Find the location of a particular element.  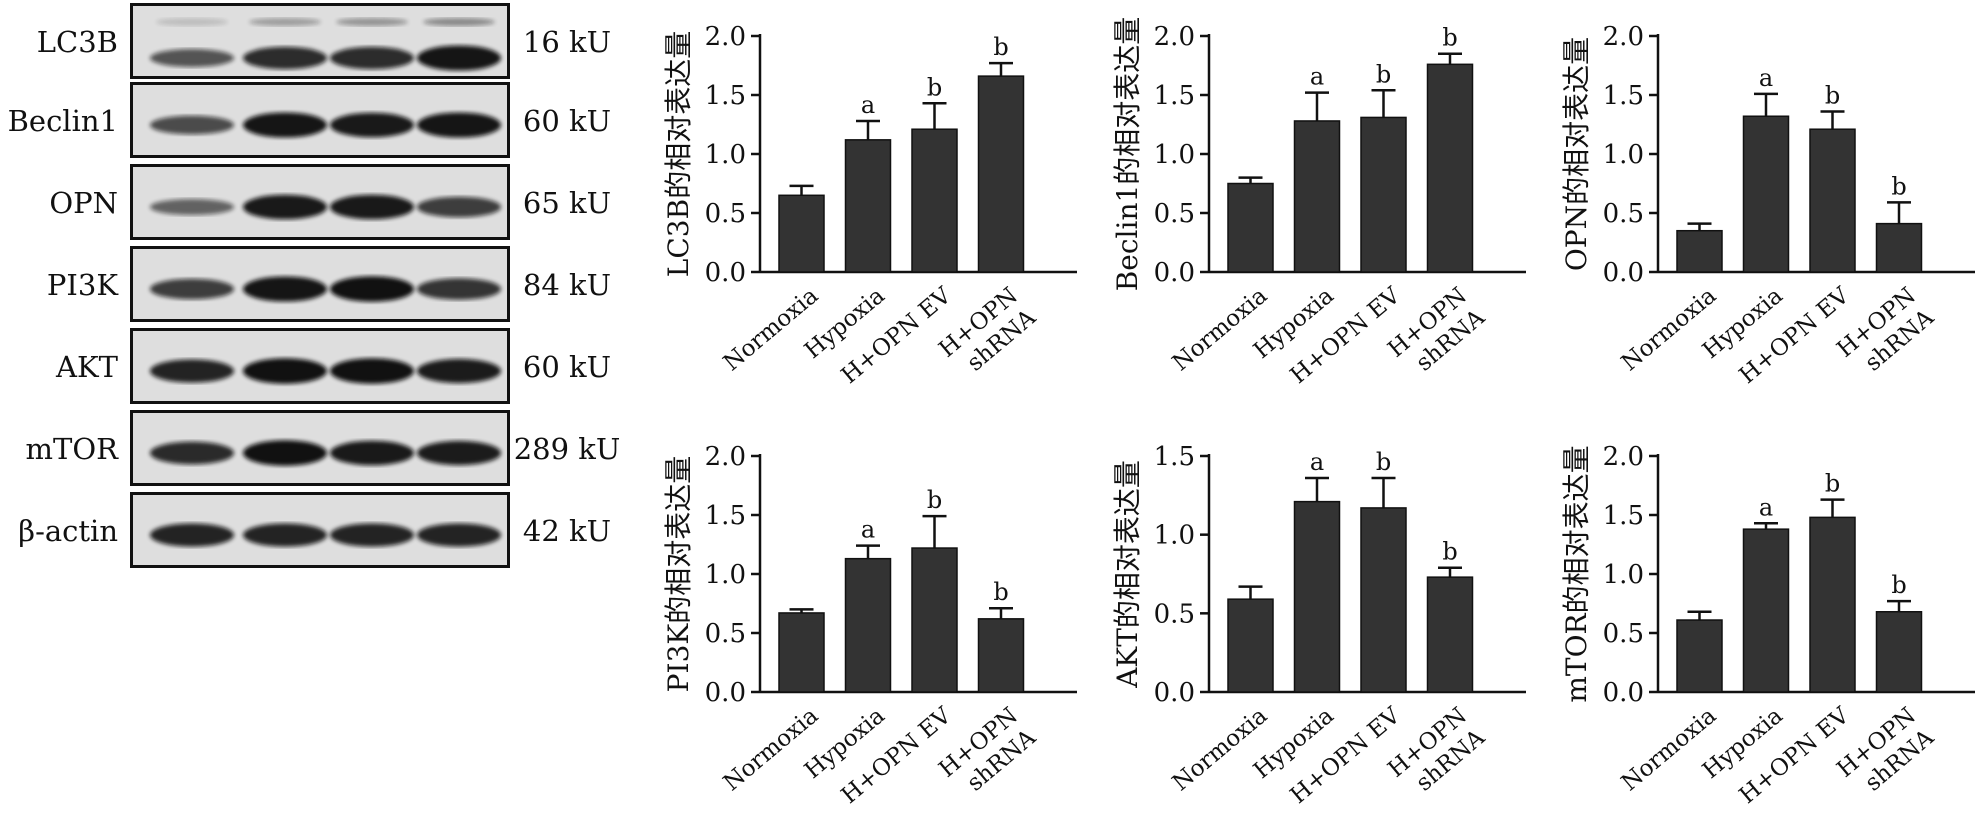

blot-molecular-weight: 16 kU is located at coordinates (567, 42).